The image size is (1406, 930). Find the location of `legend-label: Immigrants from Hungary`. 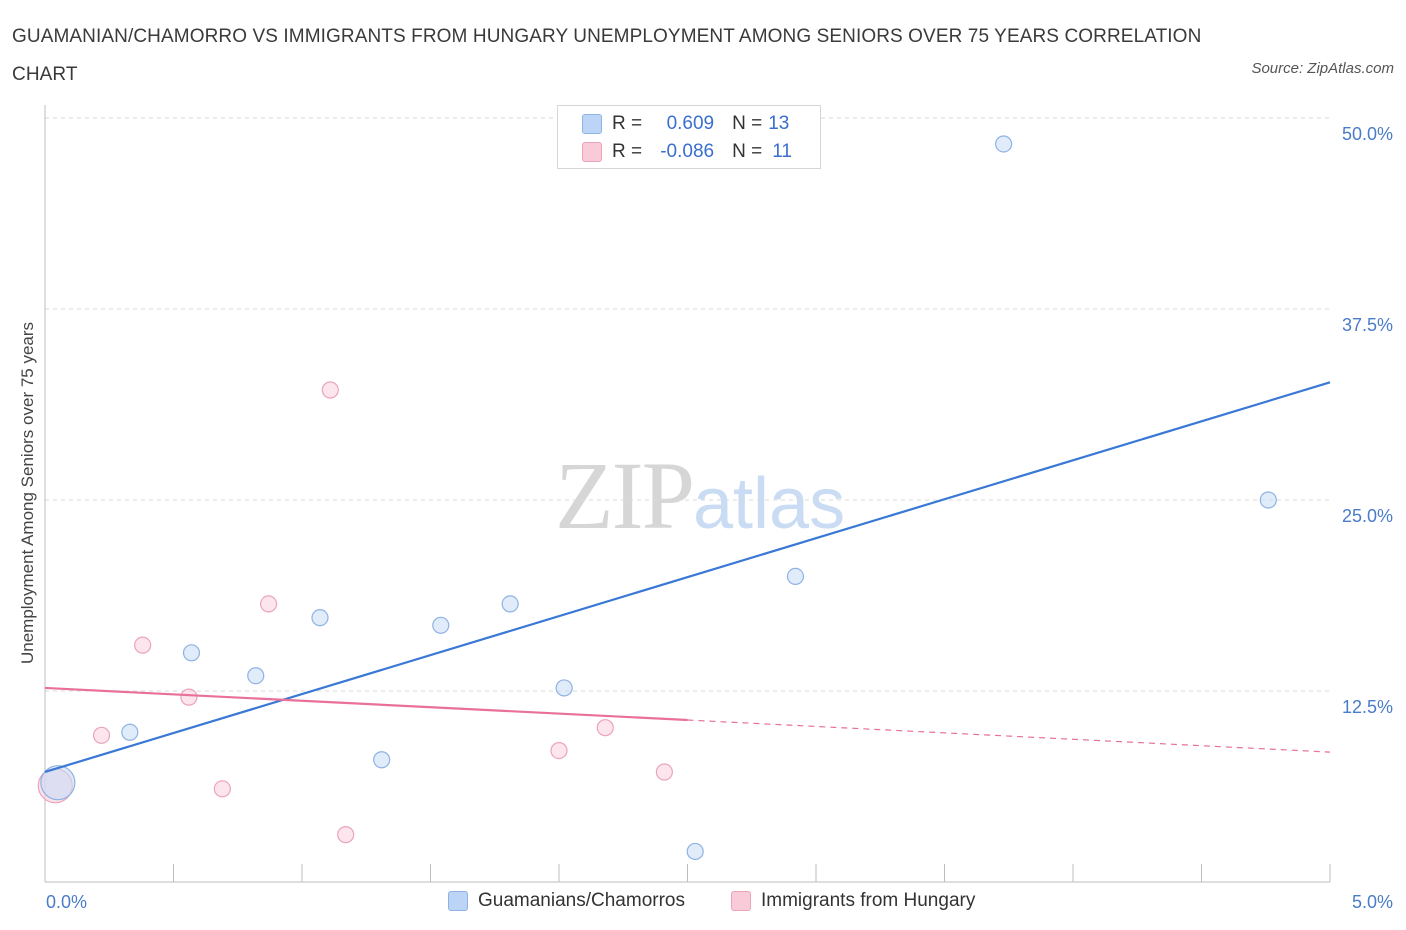

legend-label: Immigrants from Hungary is located at coordinates (868, 900).